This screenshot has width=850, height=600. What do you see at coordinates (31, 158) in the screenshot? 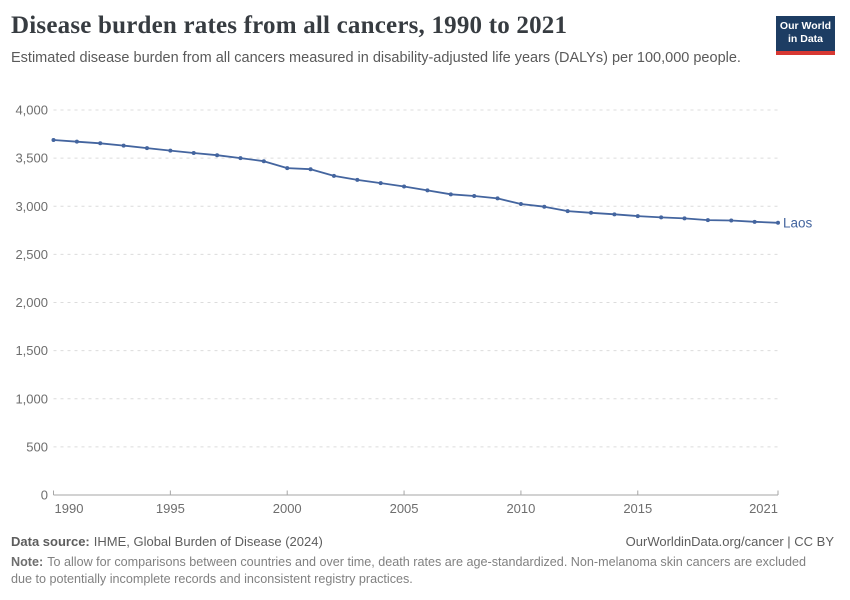
I see `y-axis-tick-label: 3,500` at bounding box center [31, 158].